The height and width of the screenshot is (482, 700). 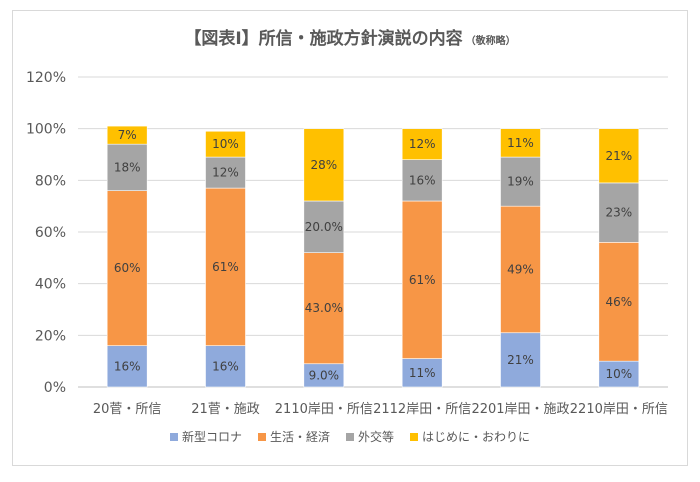 I want to click on y-tick-label: 80%, so click(x=50, y=181).